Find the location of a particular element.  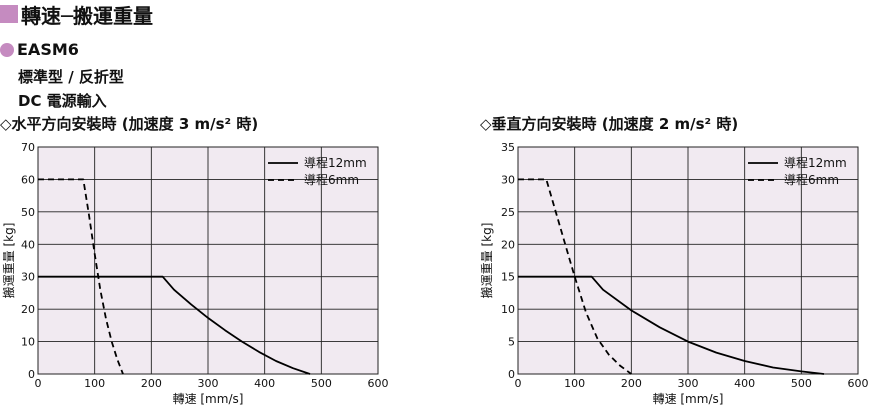

y-tick-label: 25 is located at coordinates (508, 212).